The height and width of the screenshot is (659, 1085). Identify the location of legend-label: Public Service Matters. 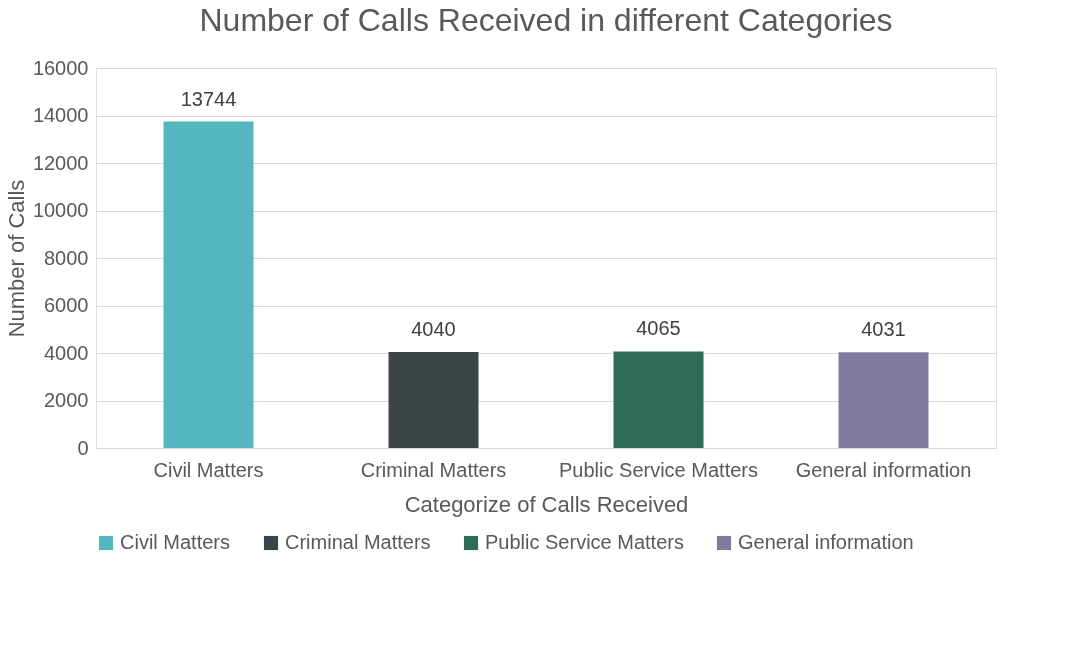
(584, 542).